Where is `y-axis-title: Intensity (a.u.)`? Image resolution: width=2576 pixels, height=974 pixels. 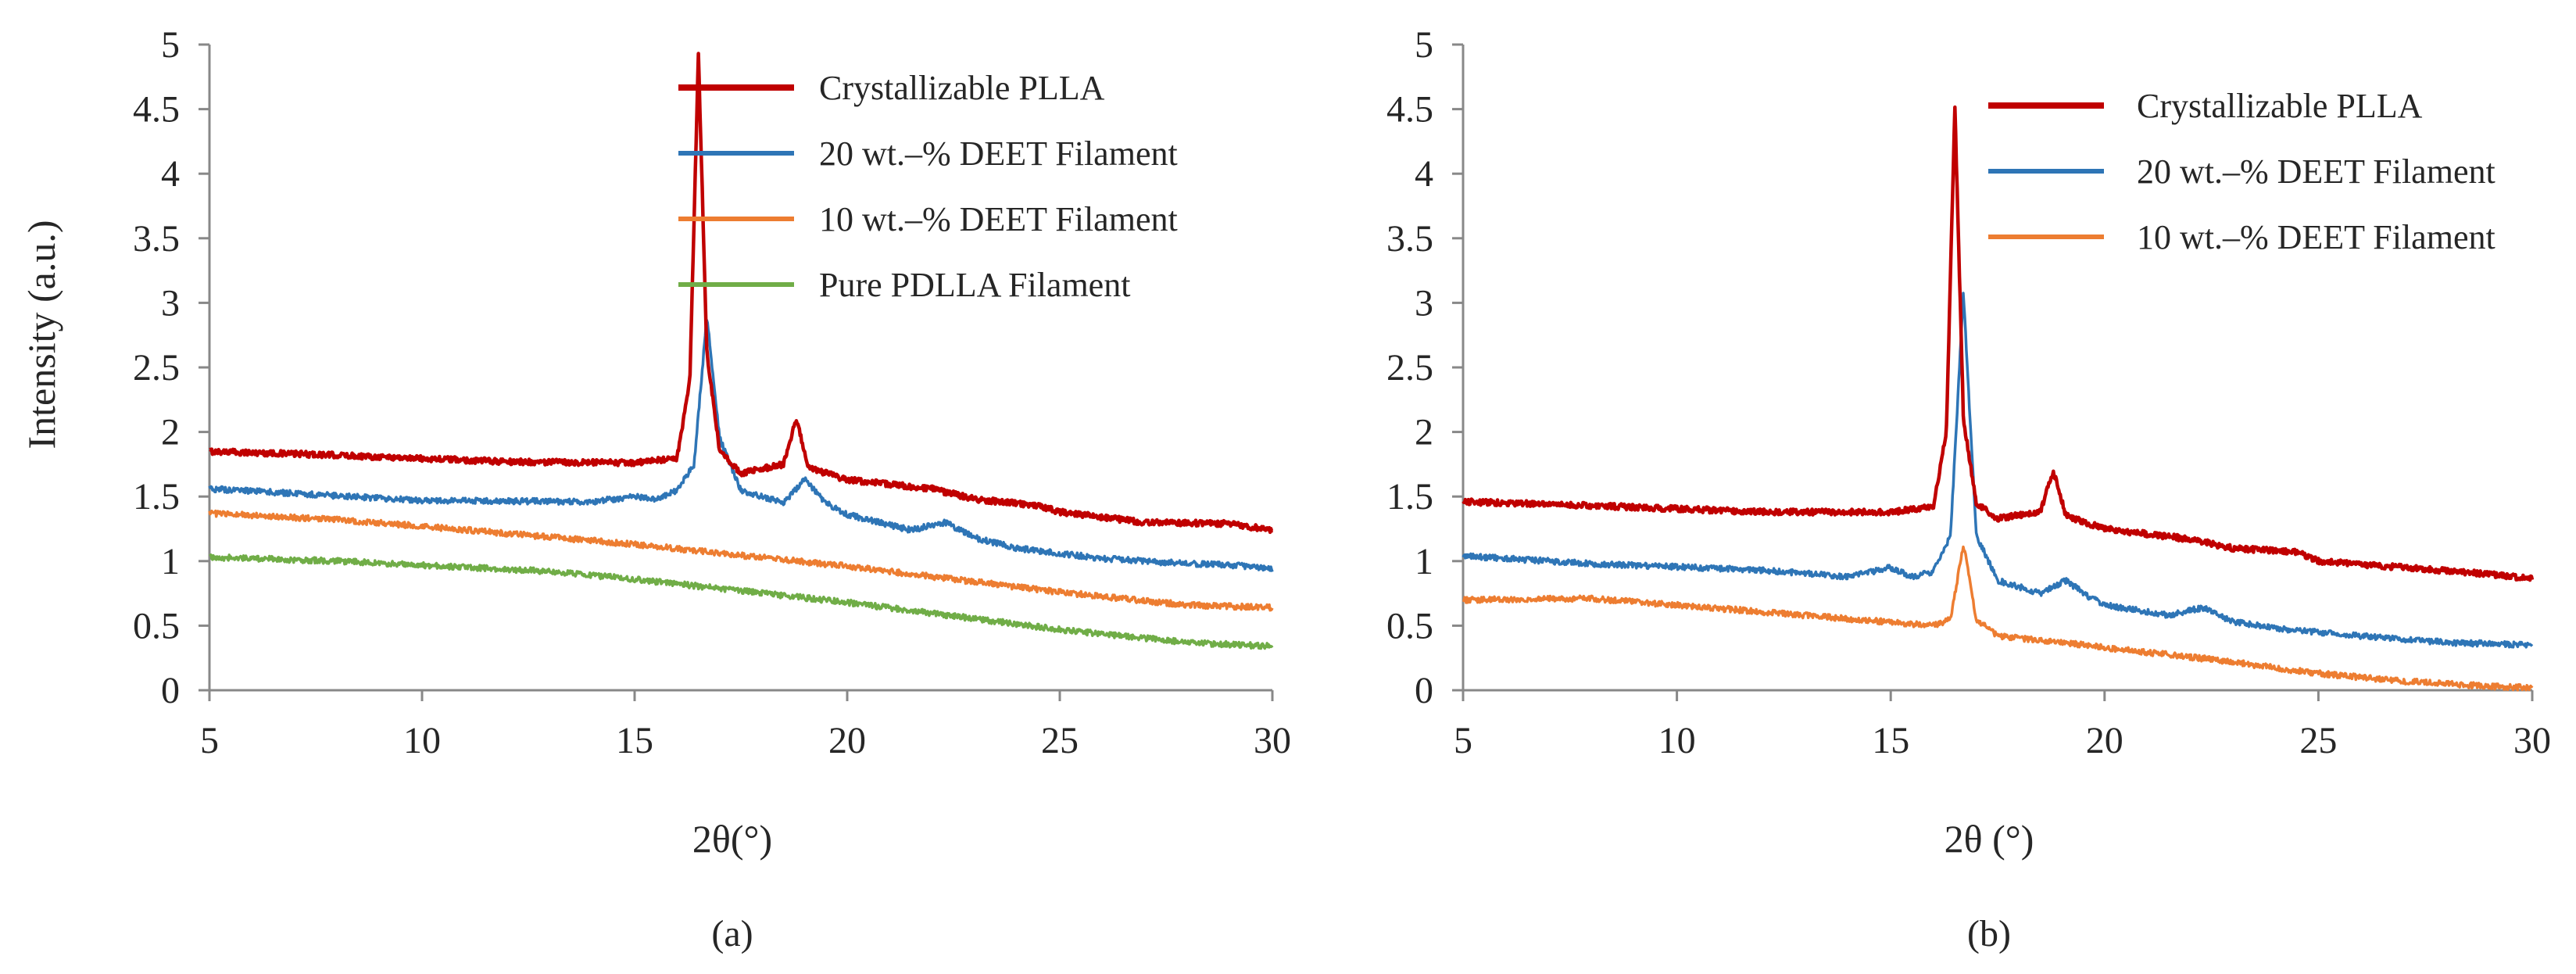 y-axis-title: Intensity (a.u.) is located at coordinates (41, 334).